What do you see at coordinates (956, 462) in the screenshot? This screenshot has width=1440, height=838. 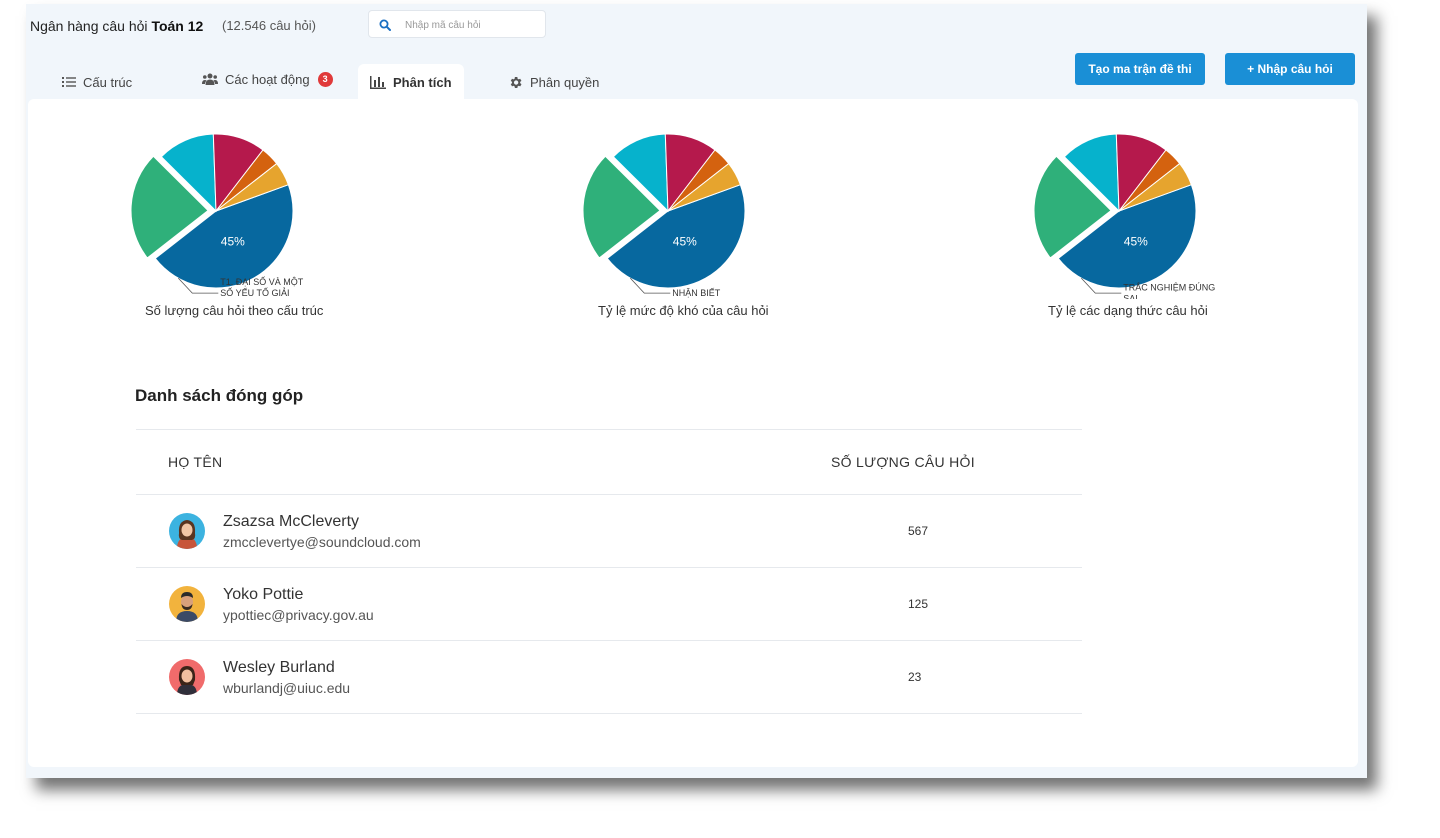 I see `col-header-count: SỐ LƯỢNG CÂU HỎI` at bounding box center [956, 462].